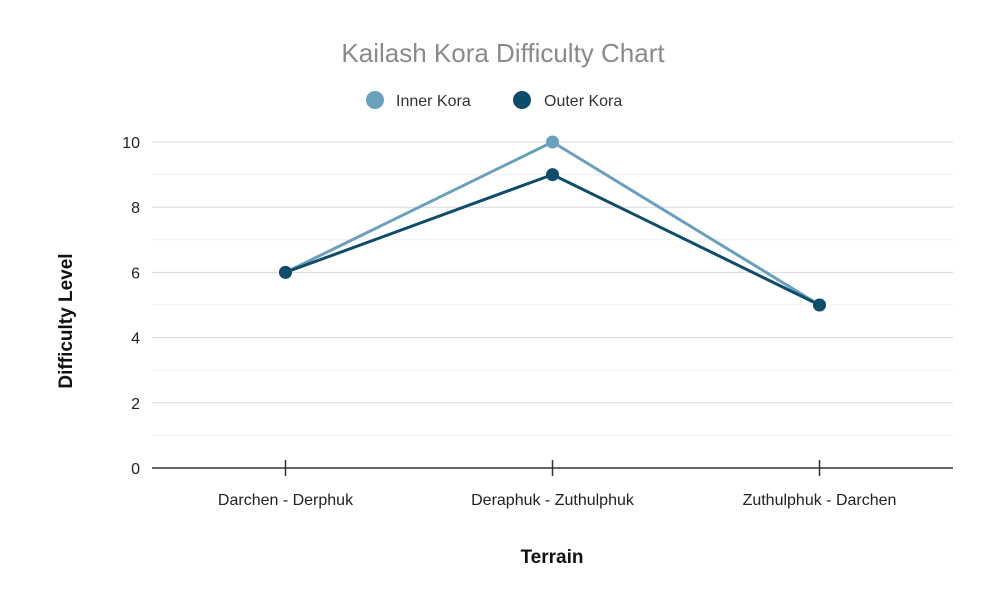 This screenshot has width=1000, height=600. Describe the element at coordinates (553, 500) in the screenshot. I see `x-tick-label: Deraphuk - Zuthulphuk` at that location.